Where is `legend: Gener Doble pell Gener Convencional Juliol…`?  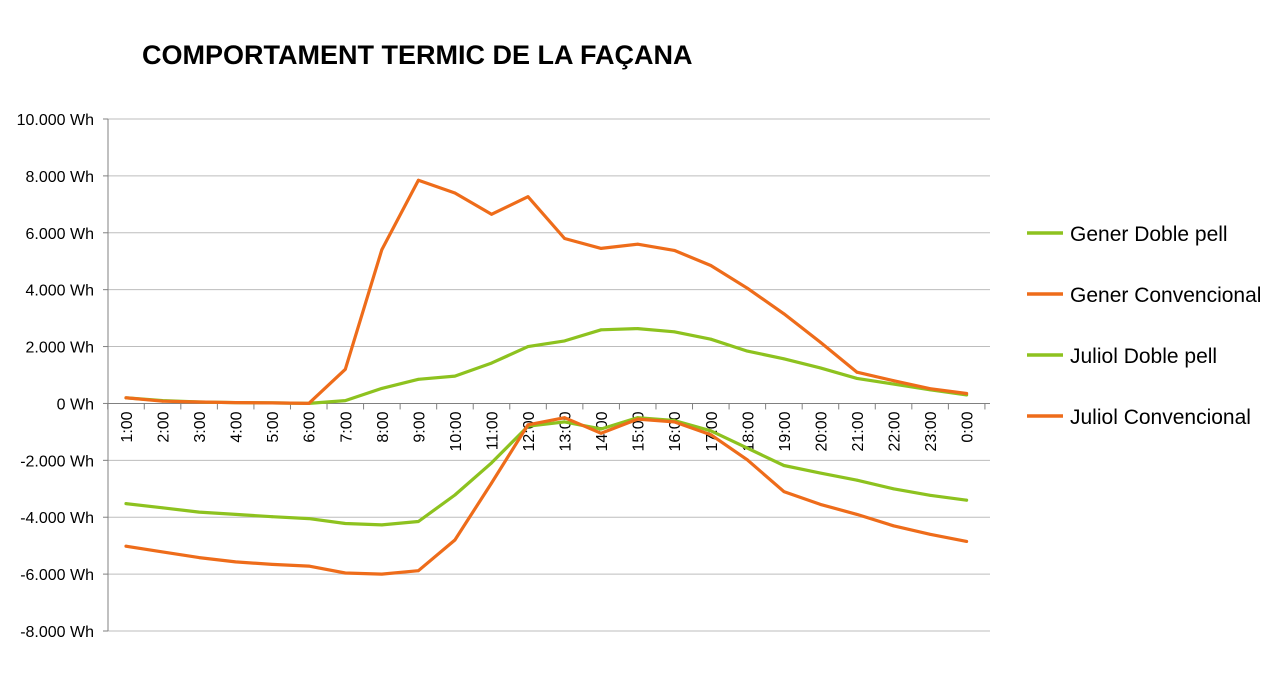 legend: Gener Doble pell Gener Convencional Juliol… is located at coordinates (1144, 326).